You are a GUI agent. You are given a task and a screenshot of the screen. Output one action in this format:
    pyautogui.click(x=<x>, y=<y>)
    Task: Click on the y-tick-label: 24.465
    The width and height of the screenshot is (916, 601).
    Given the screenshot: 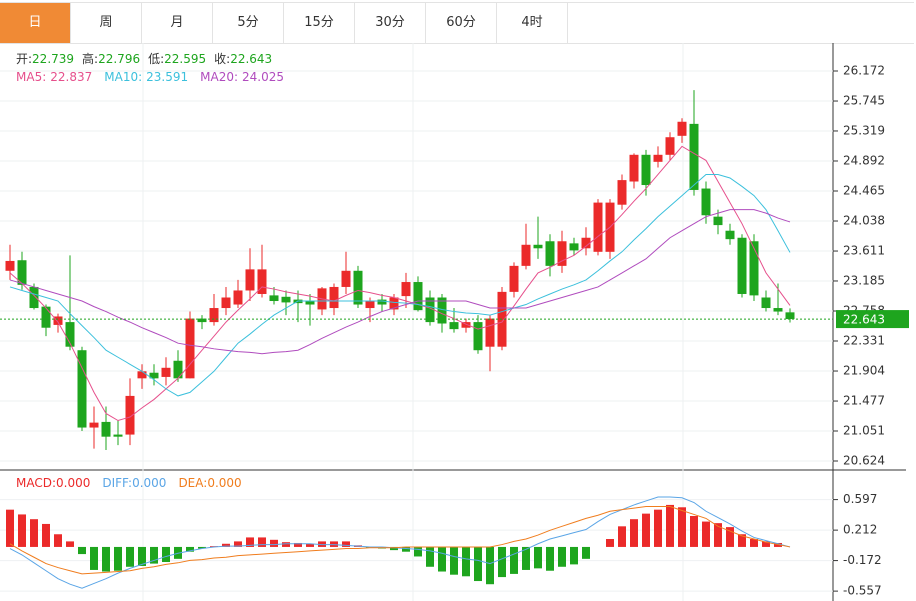 What is the action you would take?
    pyautogui.click(x=864, y=191)
    